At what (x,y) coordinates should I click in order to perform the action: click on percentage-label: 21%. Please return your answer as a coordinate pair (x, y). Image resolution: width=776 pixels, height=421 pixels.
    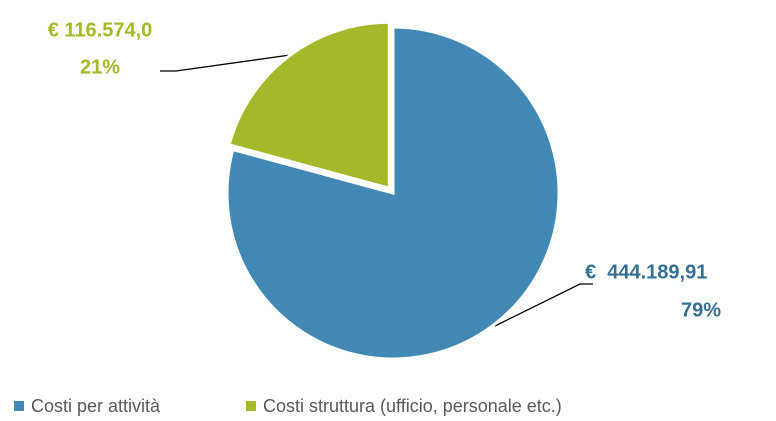
    Looking at the image, I should click on (100, 67).